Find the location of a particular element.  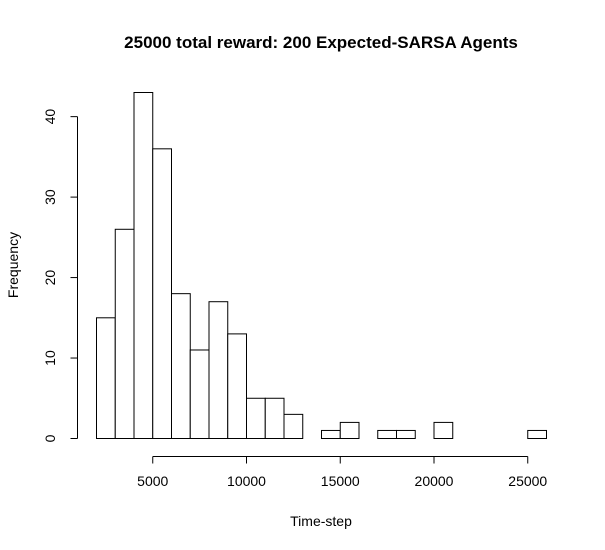

y-tick-label: 20 is located at coordinates (50, 278).